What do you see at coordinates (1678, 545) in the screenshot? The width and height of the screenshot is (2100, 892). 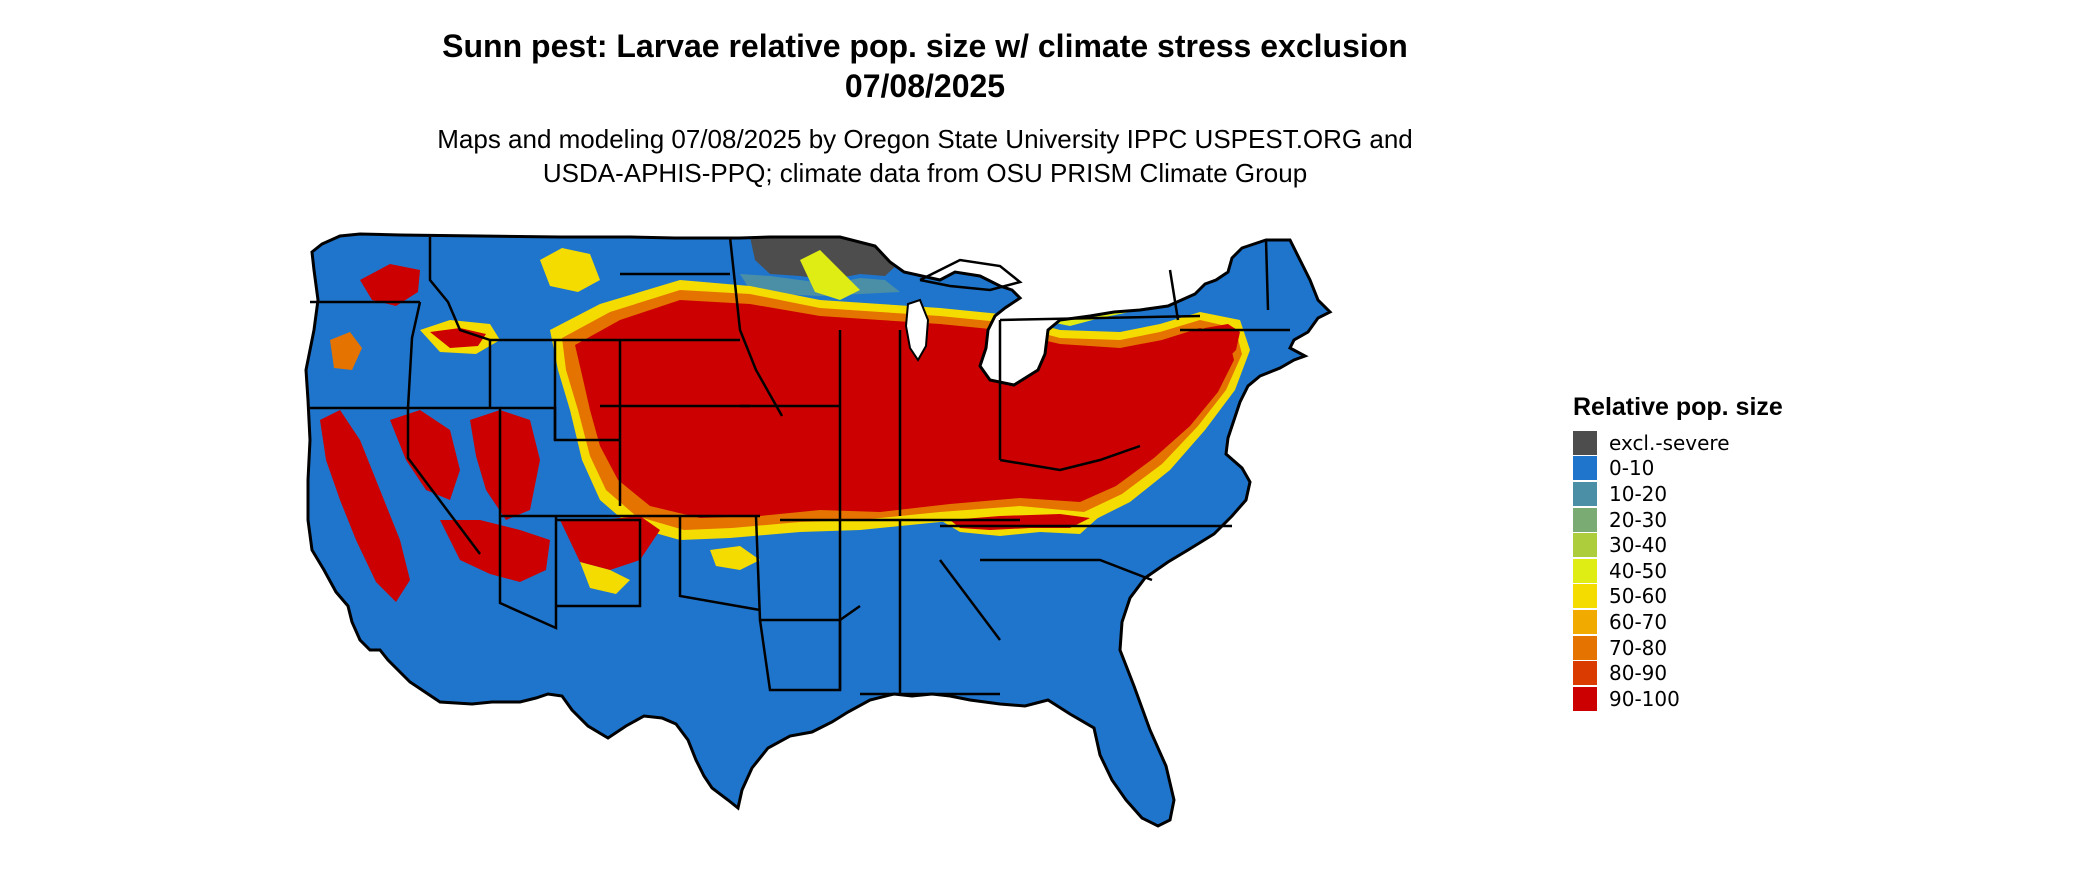 I see `legend-item: 30-40` at bounding box center [1678, 545].